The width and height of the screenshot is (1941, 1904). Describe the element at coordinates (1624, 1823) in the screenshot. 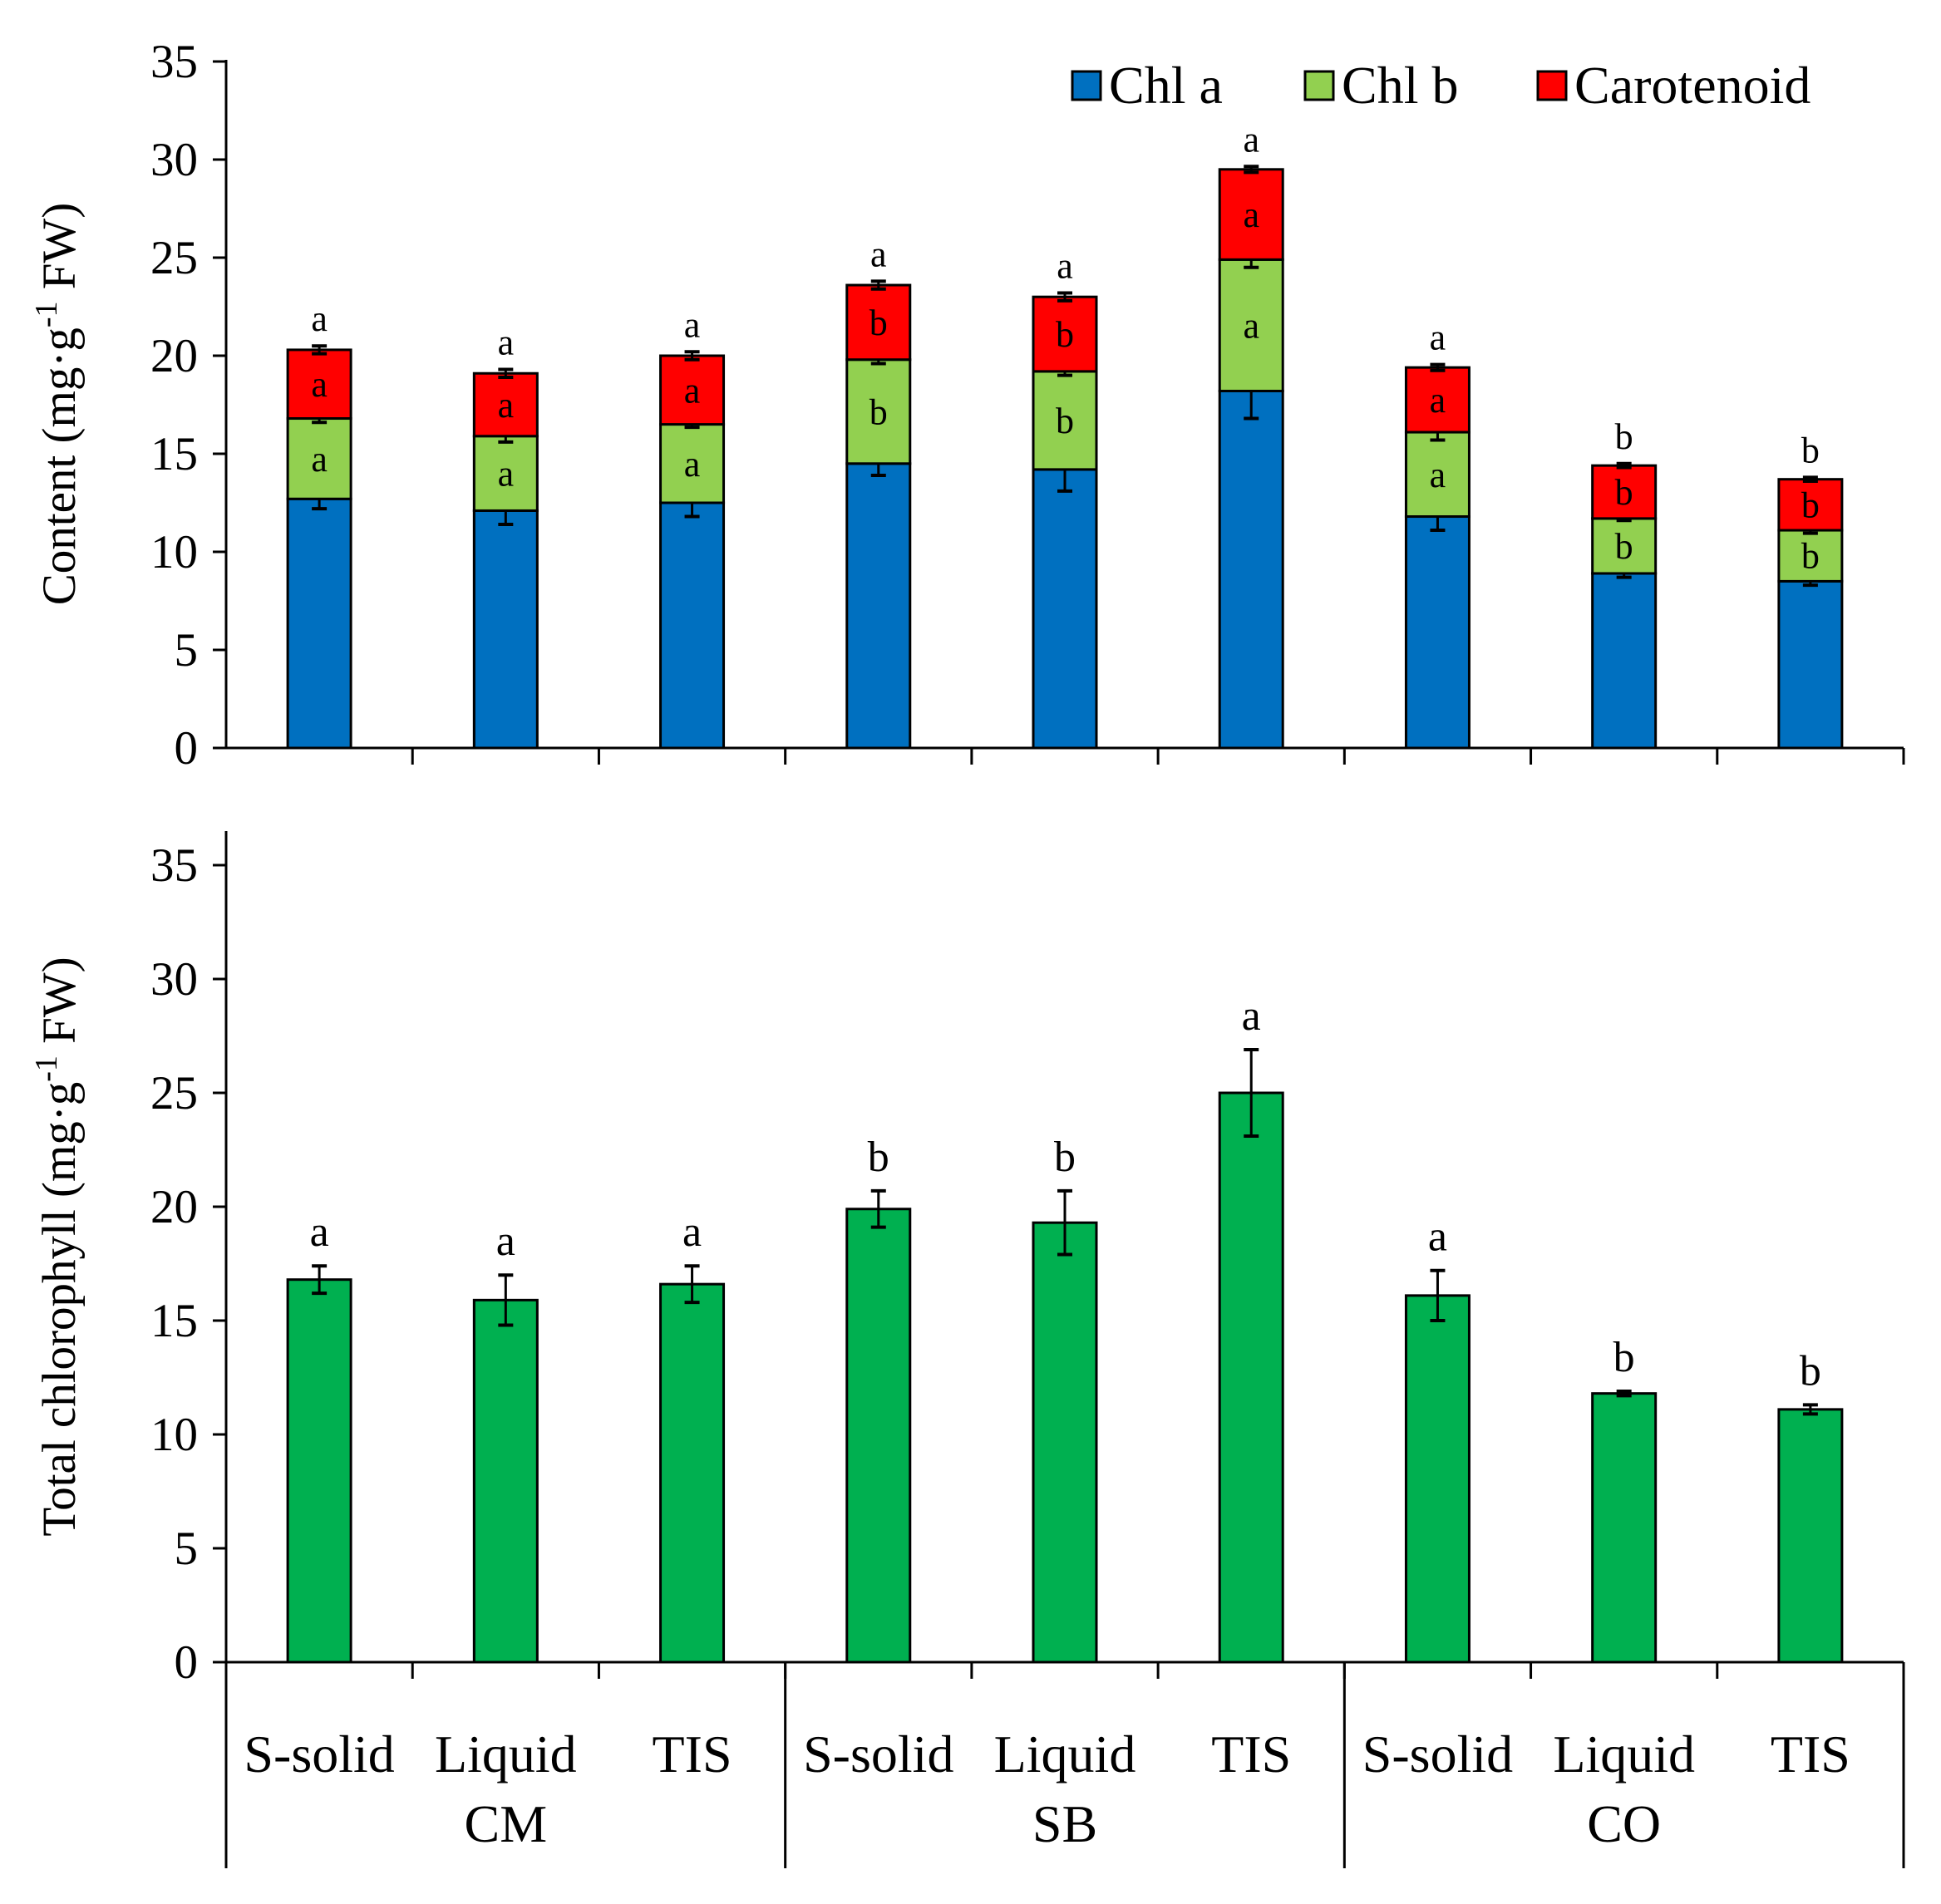

I see `x-group-label: CO` at that location.